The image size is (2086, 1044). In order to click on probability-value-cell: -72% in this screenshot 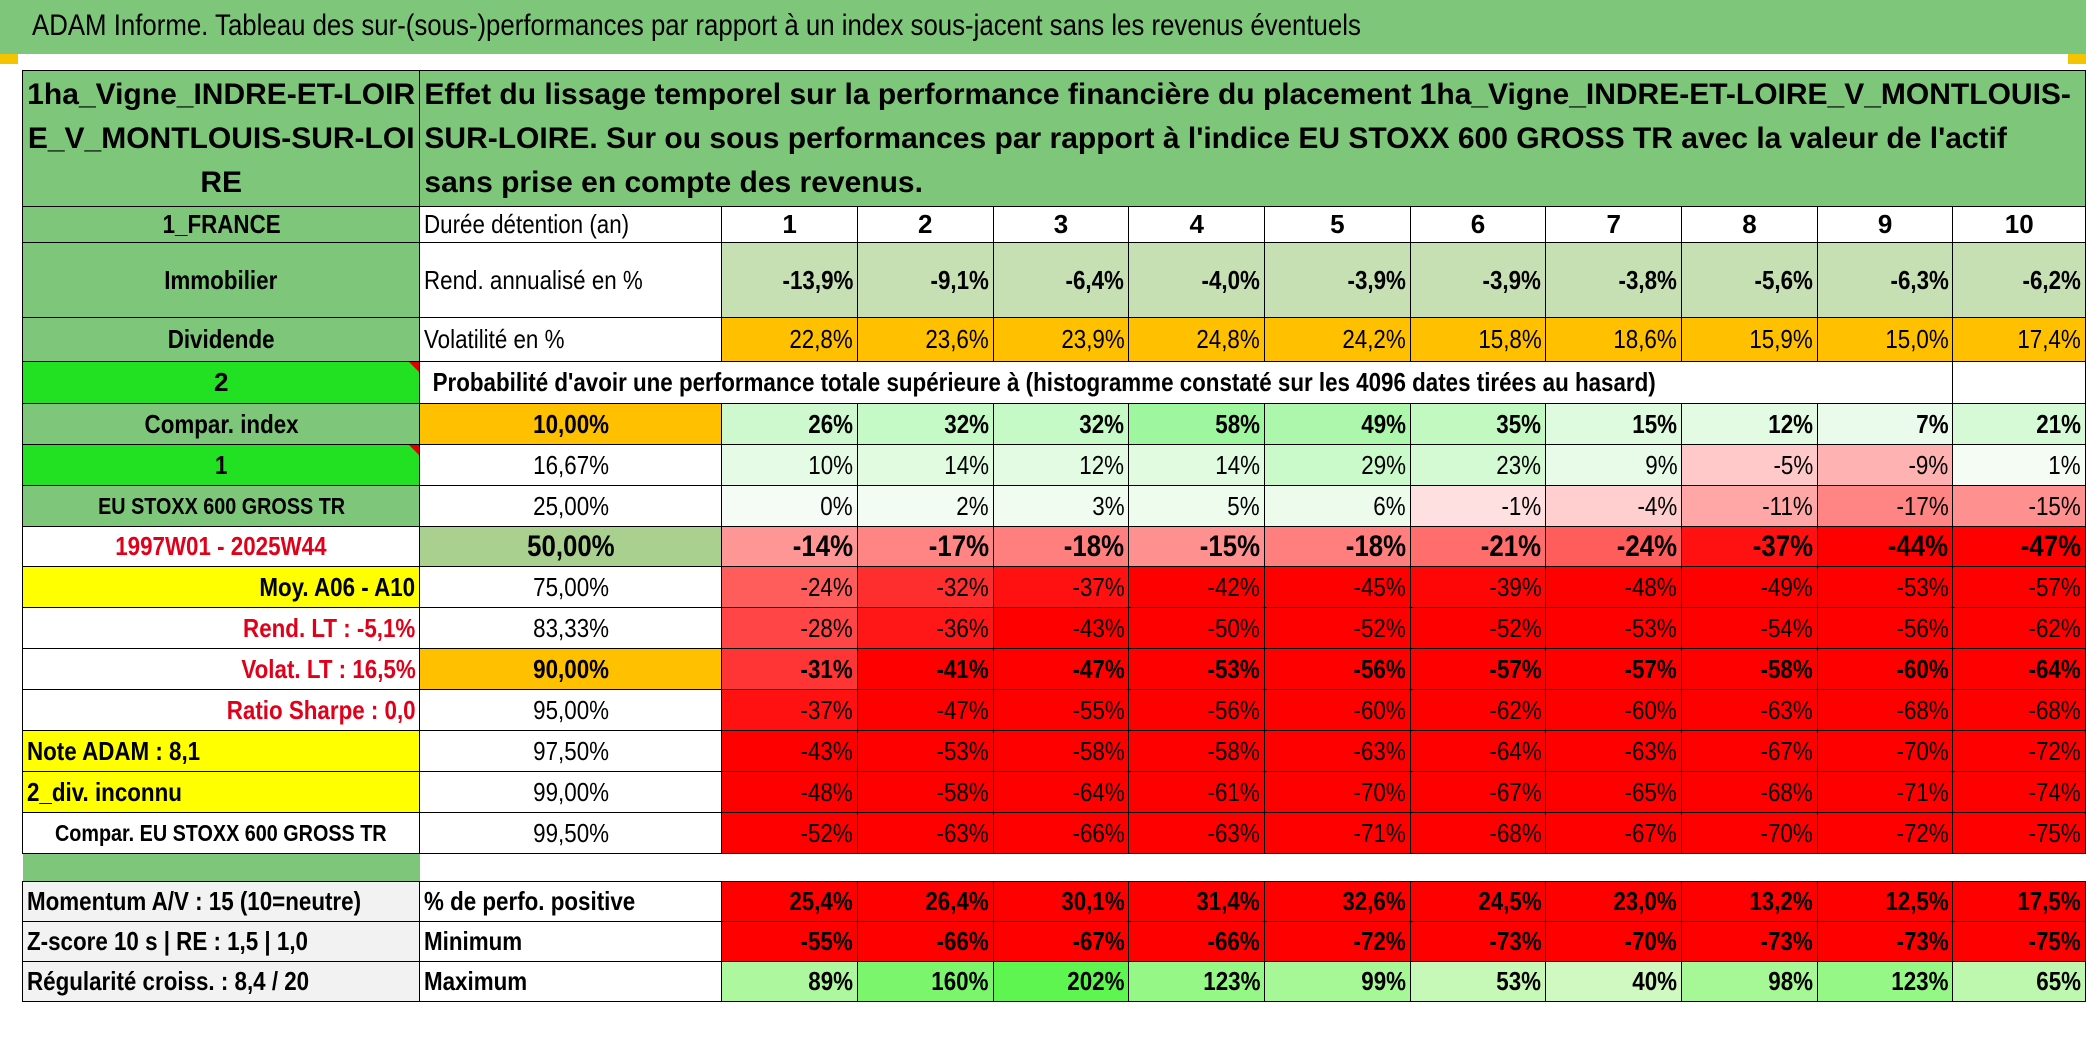, I will do `click(1885, 833)`.